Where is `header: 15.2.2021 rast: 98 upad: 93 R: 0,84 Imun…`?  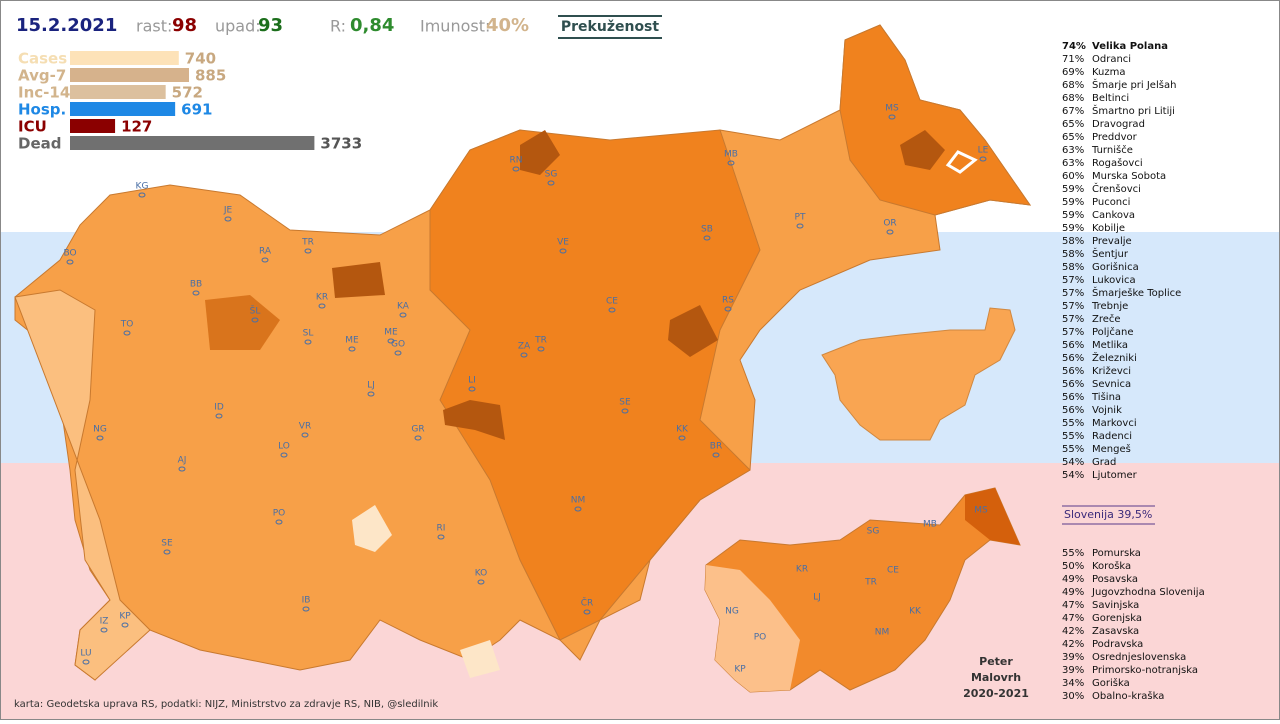
header: 15.2.2021 rast: 98 upad: 93 R: 0,84 Imun… is located at coordinates (339, 27).